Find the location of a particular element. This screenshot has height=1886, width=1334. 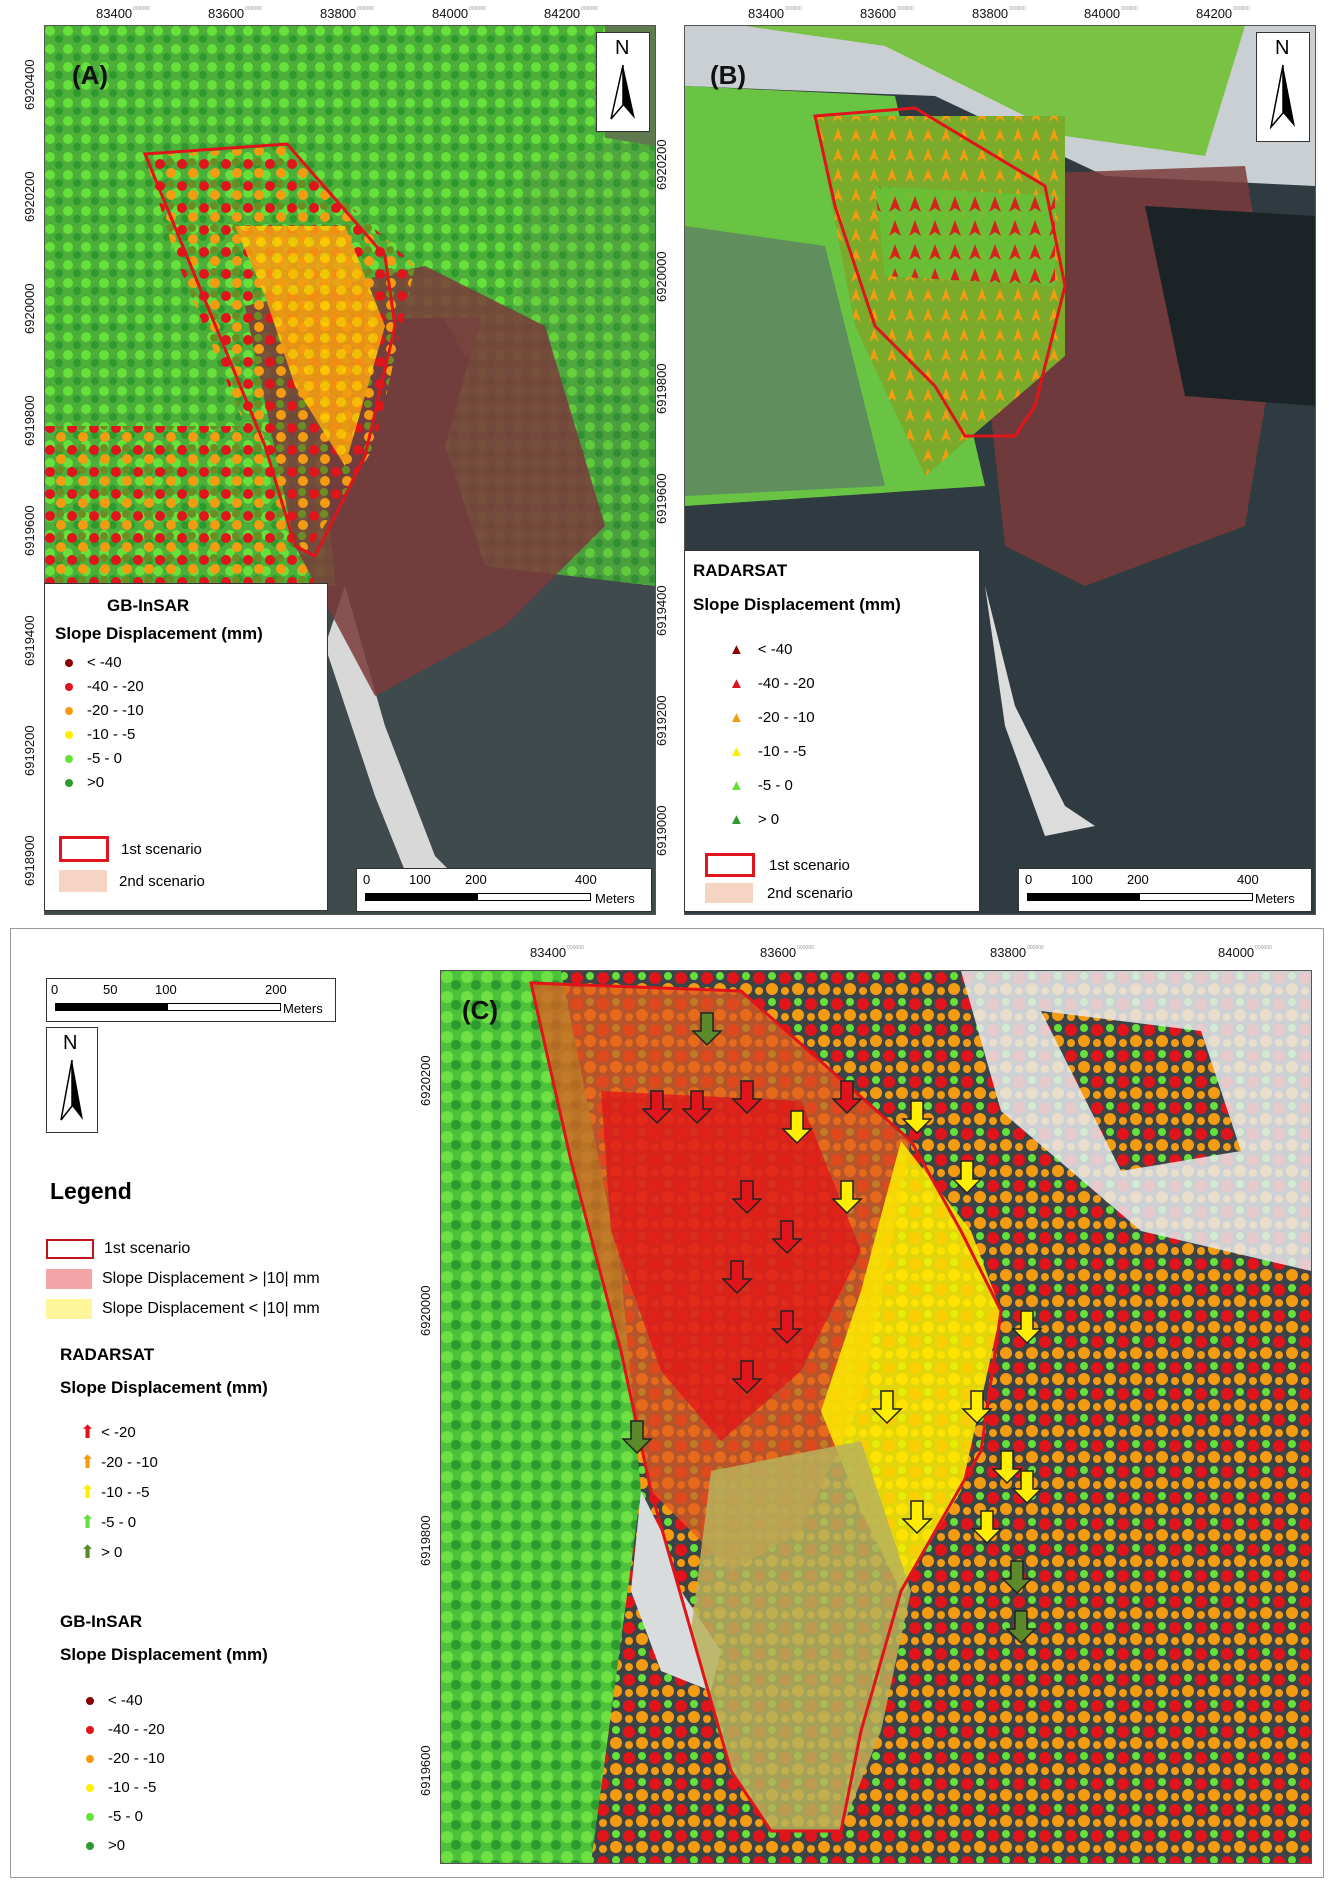

legend-title: Legend is located at coordinates (91, 1191).